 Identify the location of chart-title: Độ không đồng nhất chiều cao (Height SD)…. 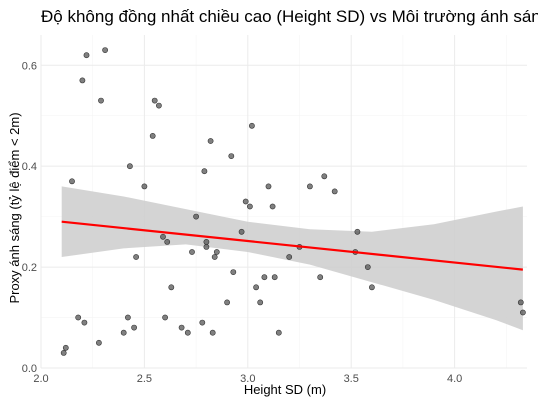
(289, 16).